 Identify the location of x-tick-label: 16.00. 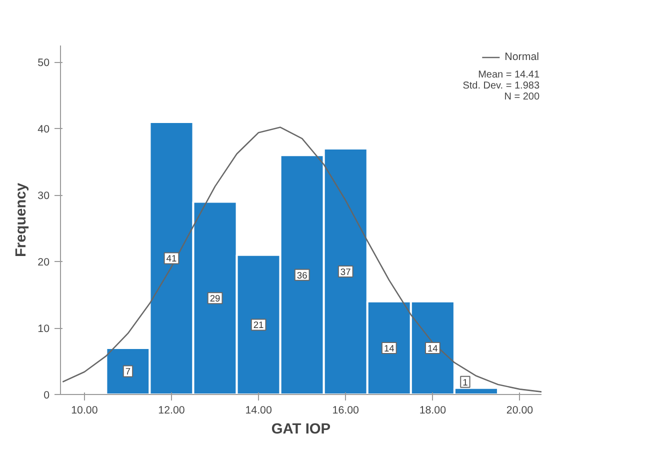
(346, 410).